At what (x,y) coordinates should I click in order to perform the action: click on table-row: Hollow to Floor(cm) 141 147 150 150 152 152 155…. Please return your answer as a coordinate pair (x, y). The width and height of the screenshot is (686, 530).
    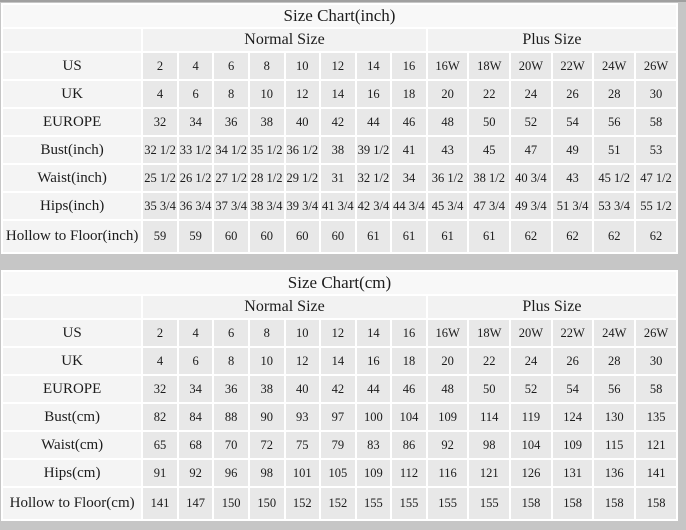
    Looking at the image, I should click on (339, 503).